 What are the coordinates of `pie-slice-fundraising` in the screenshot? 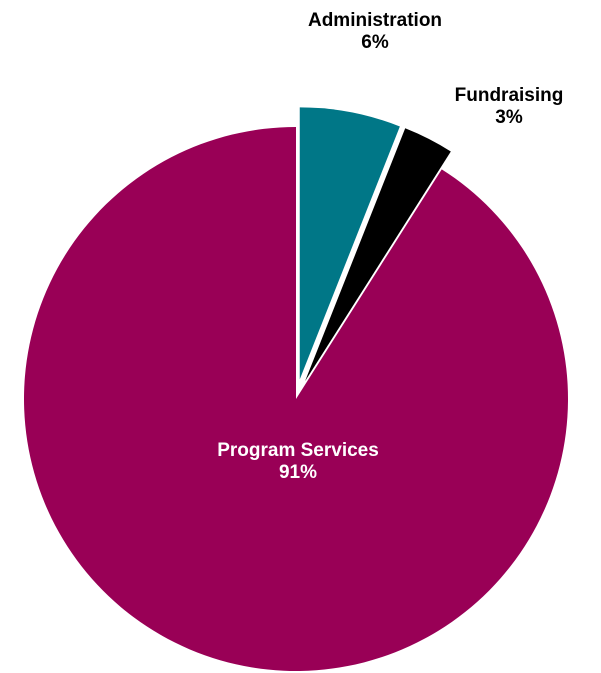 It's located at (378, 255).